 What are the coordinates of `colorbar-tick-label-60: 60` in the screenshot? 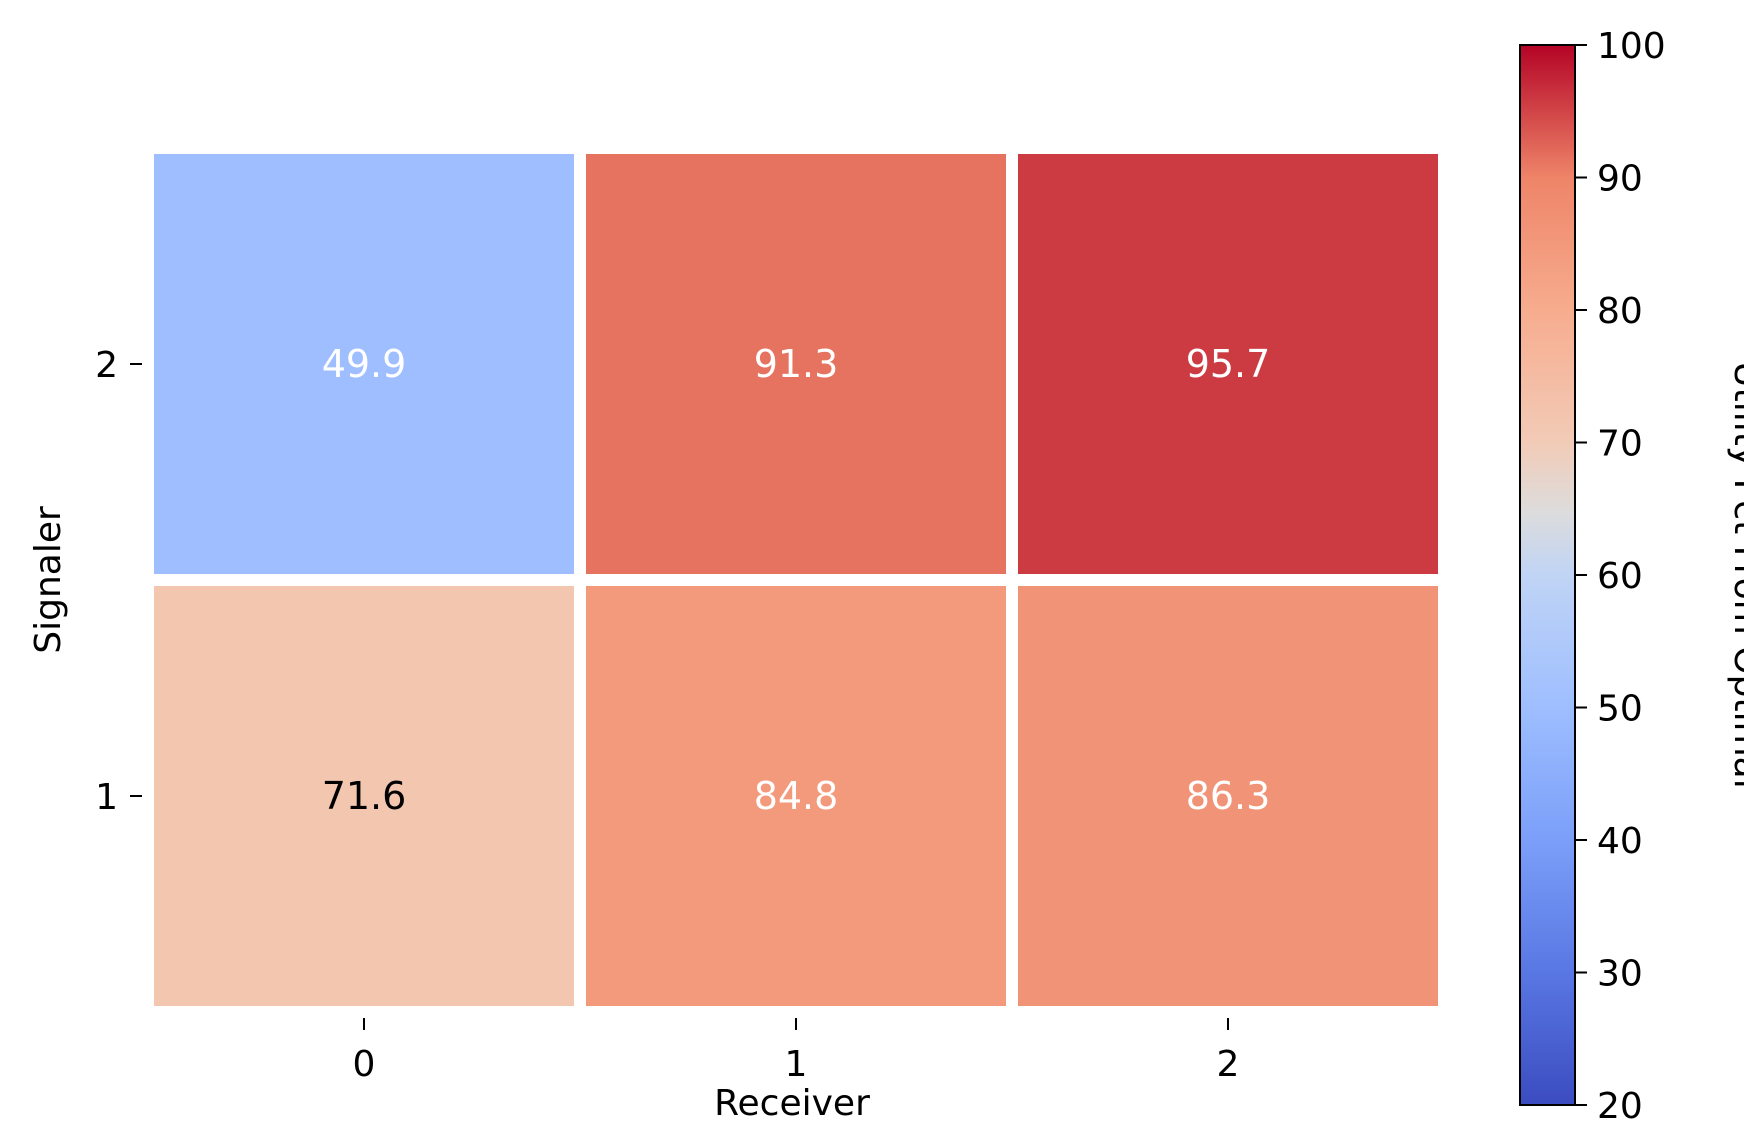 It's located at (1620, 576).